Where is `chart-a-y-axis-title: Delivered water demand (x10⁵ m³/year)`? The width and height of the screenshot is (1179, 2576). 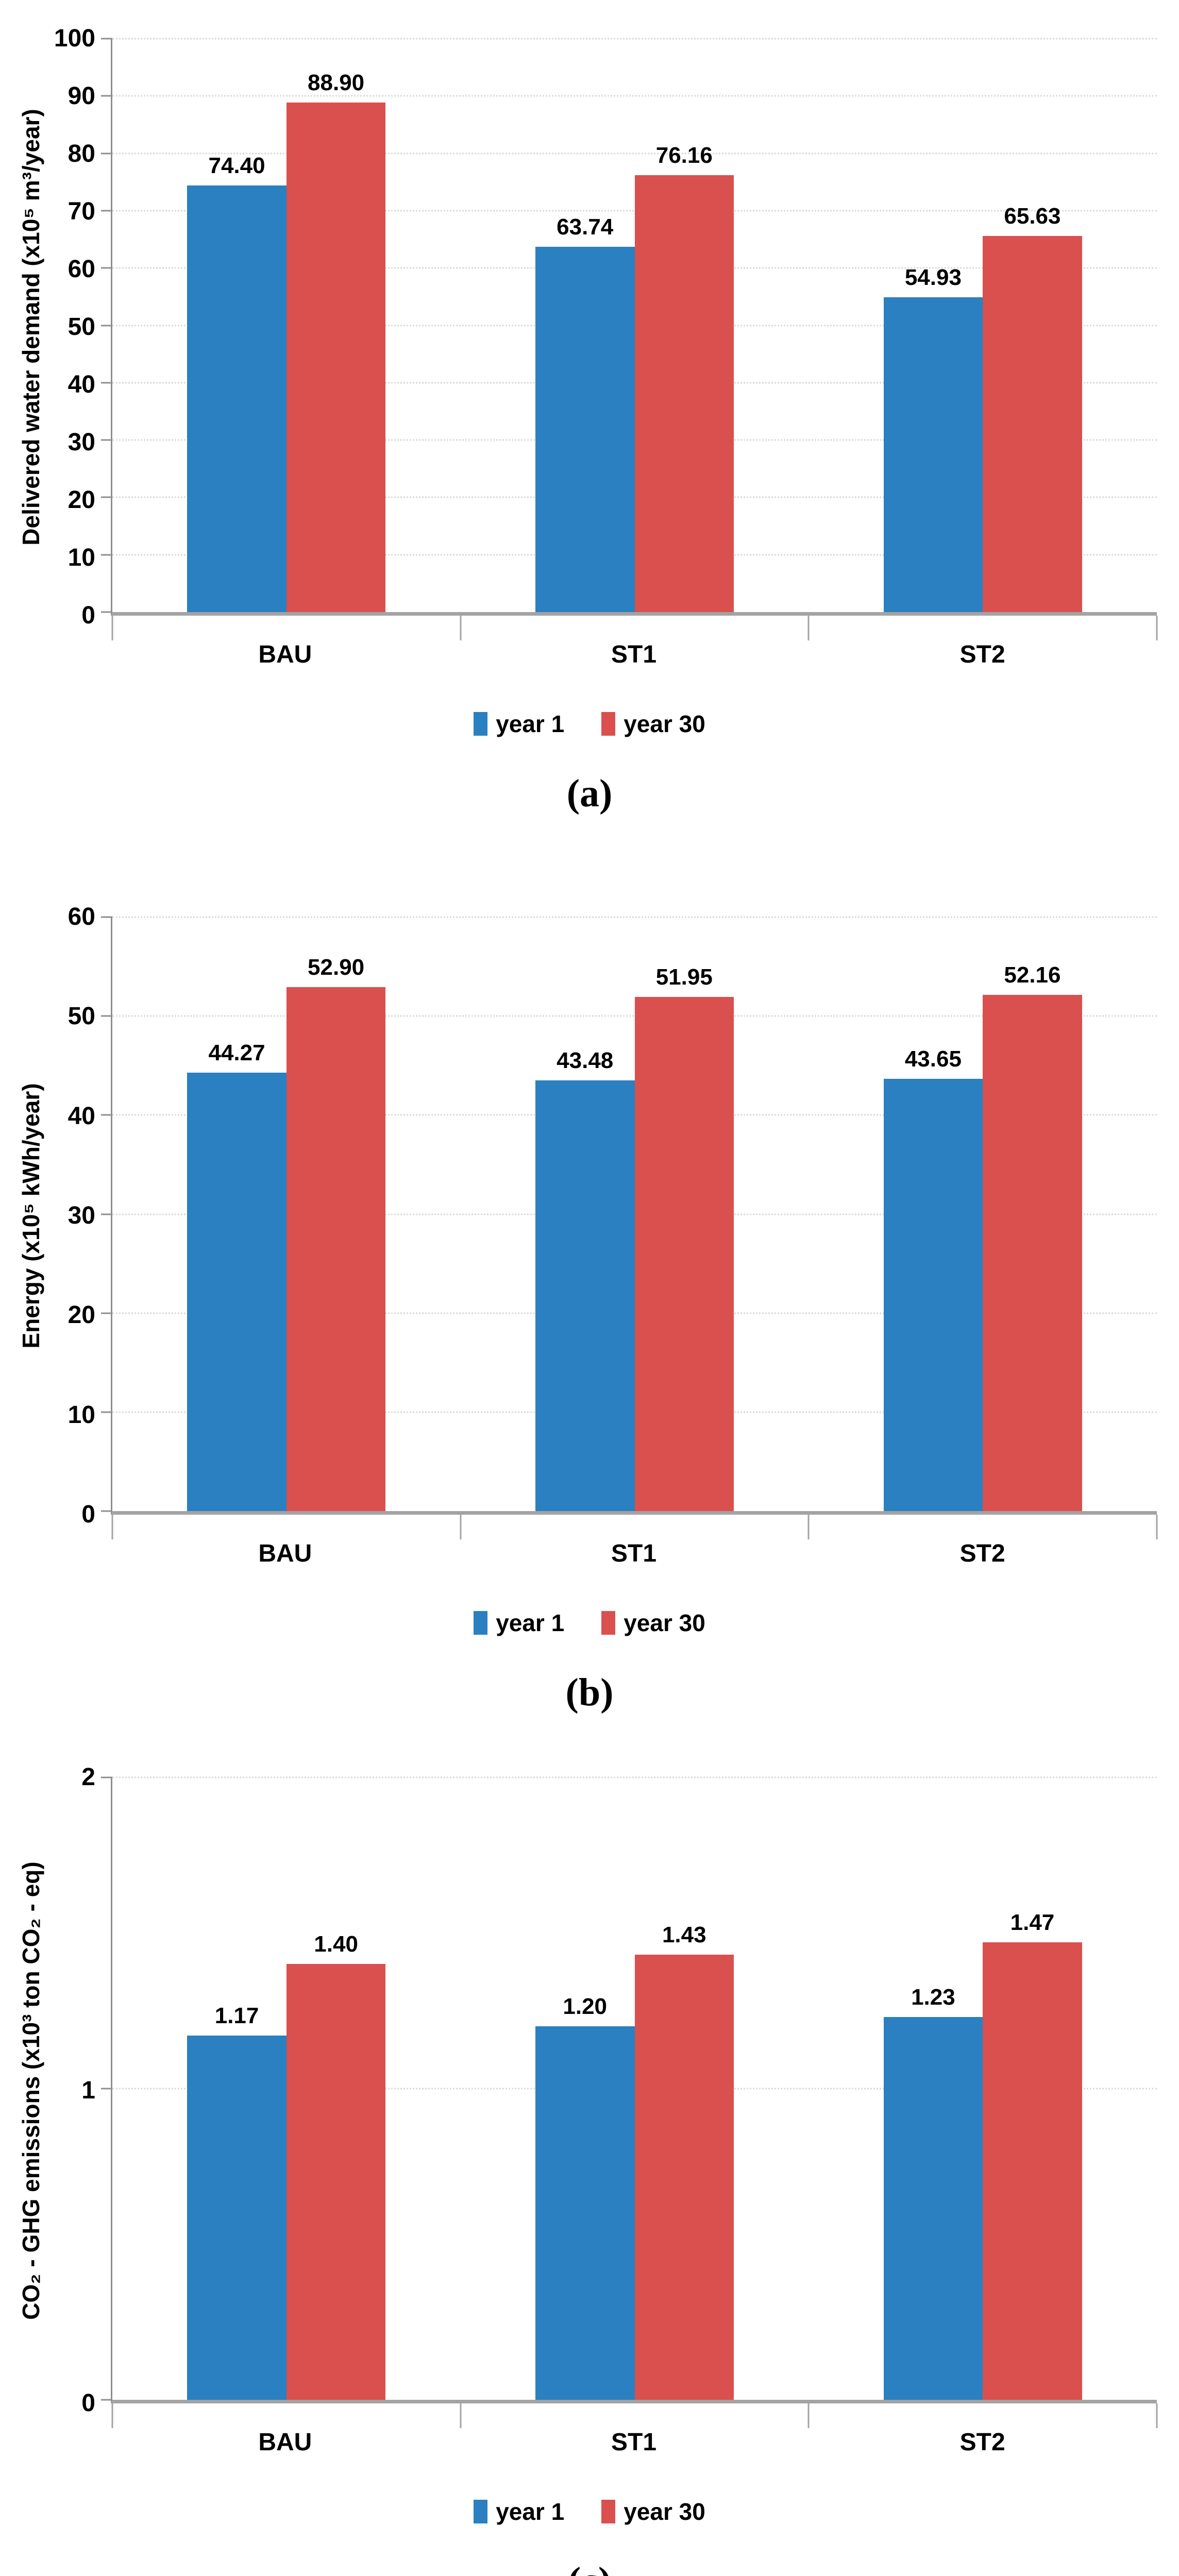
chart-a-y-axis-title: Delivered water demand (x10⁵ m³/year) is located at coordinates (31, 327).